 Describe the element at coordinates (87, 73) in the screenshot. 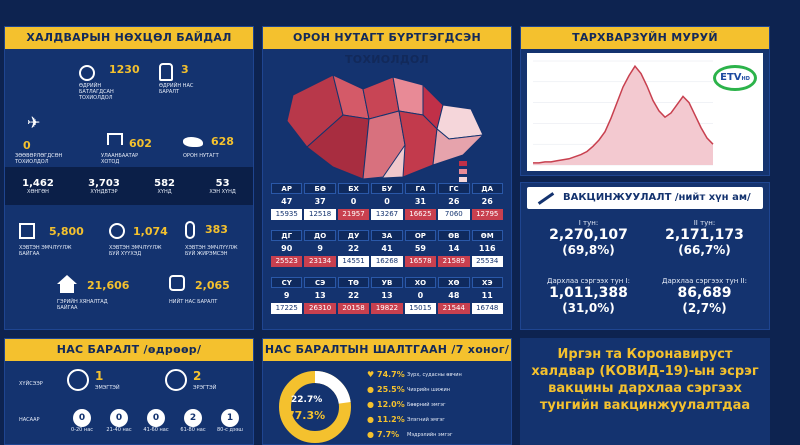

I see `virus-icon` at that location.